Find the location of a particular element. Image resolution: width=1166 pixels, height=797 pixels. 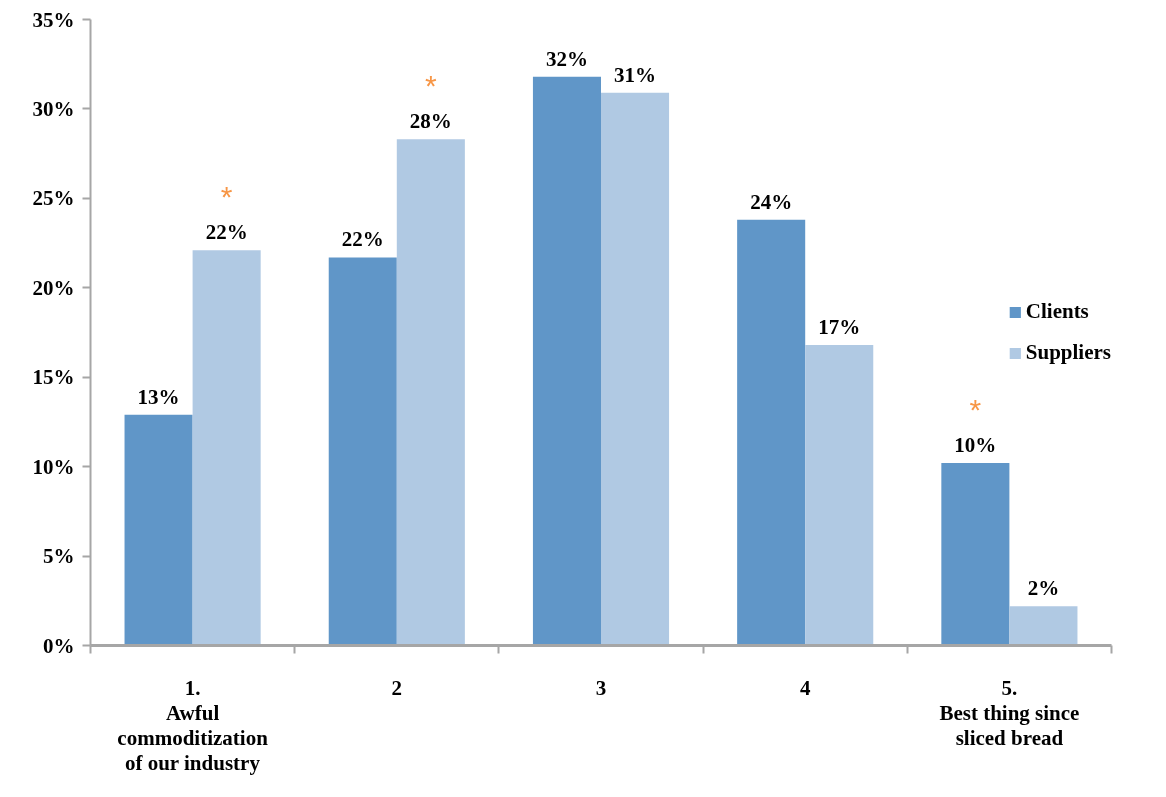

x-tick-label: 2 is located at coordinates (397, 687).